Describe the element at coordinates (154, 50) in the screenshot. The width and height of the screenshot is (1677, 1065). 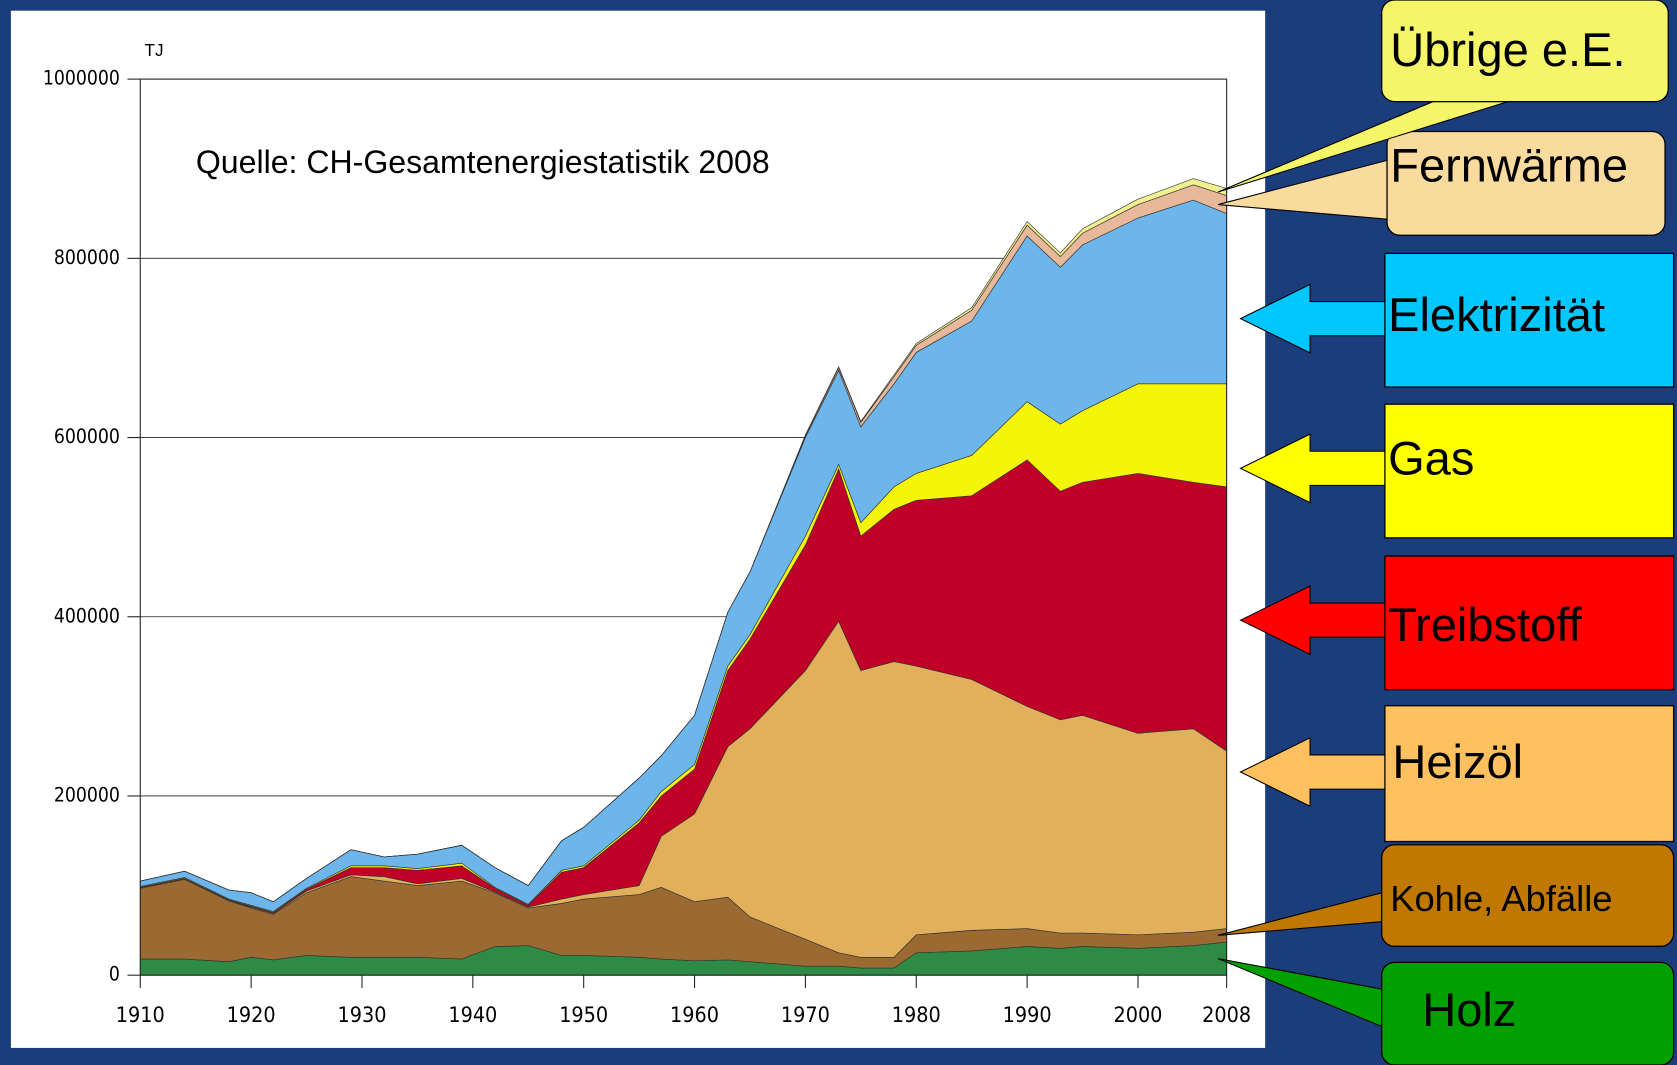
I see `y-axis-label: TJ` at that location.